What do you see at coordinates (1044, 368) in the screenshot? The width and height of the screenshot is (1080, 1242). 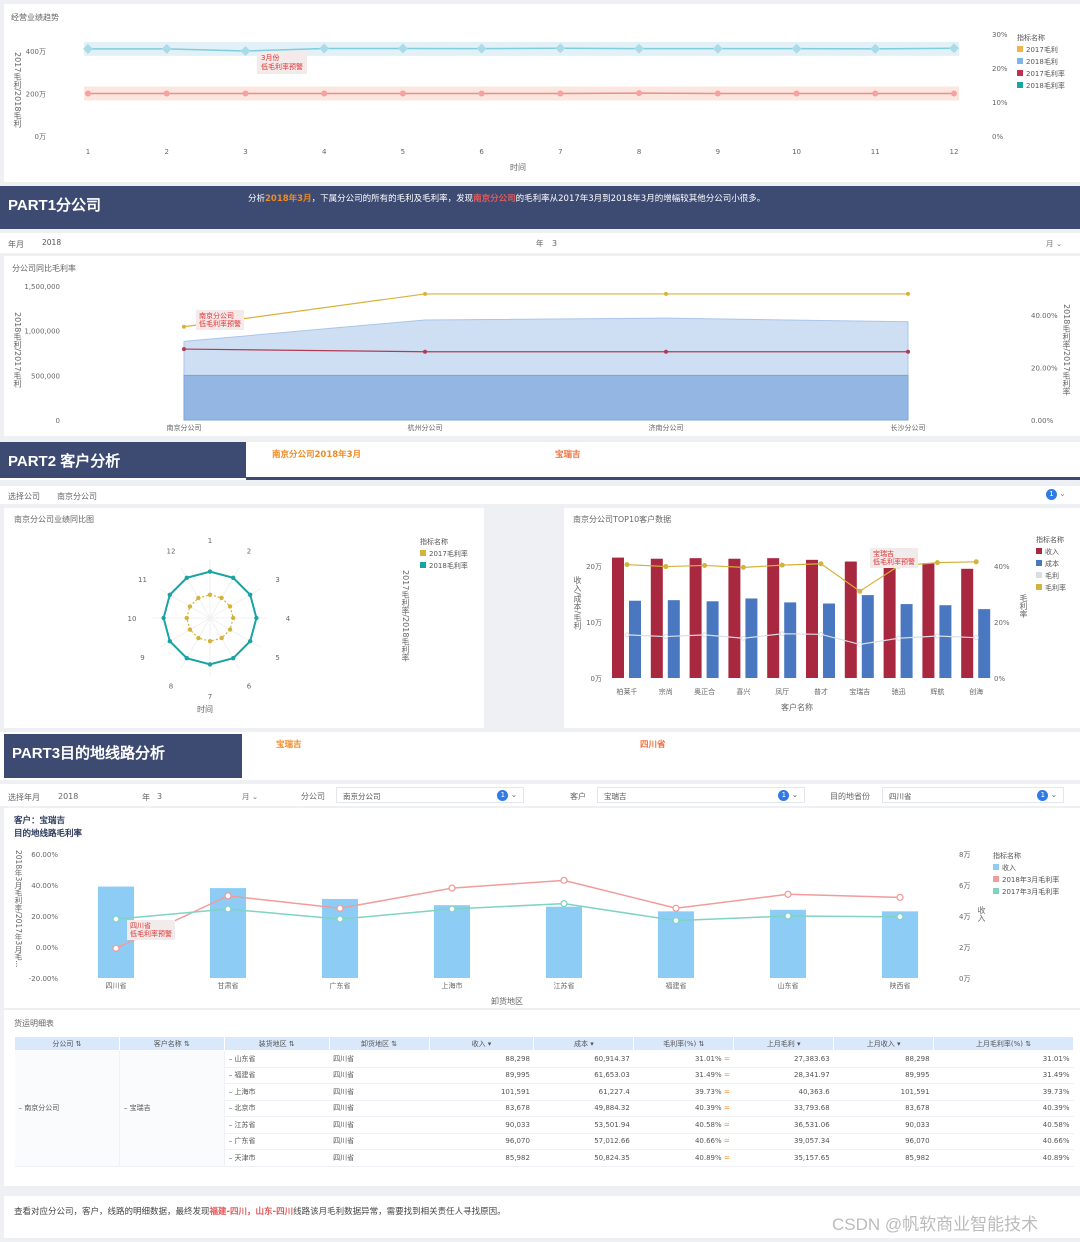 I see `y2-tick: 20.00%` at bounding box center [1044, 368].